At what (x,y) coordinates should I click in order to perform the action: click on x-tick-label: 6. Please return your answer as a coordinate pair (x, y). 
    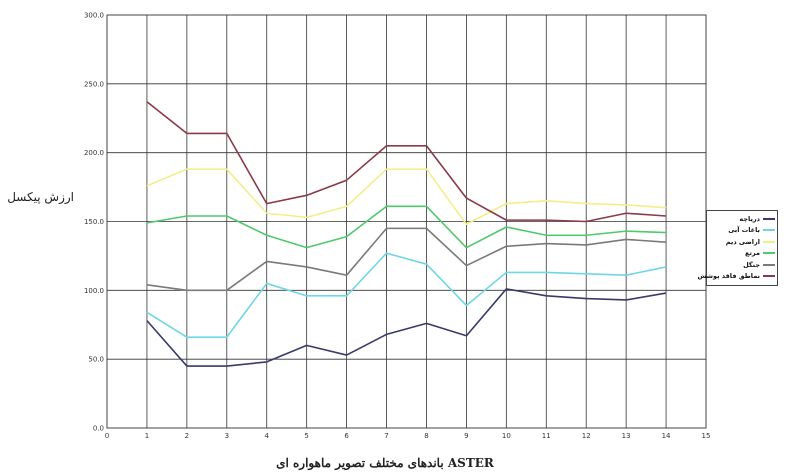
    Looking at the image, I should click on (346, 436).